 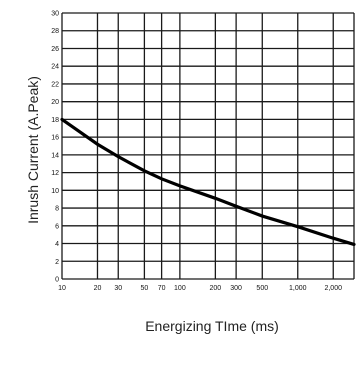 What do you see at coordinates (57, 280) in the screenshot?
I see `y-tick-label: 0` at bounding box center [57, 280].